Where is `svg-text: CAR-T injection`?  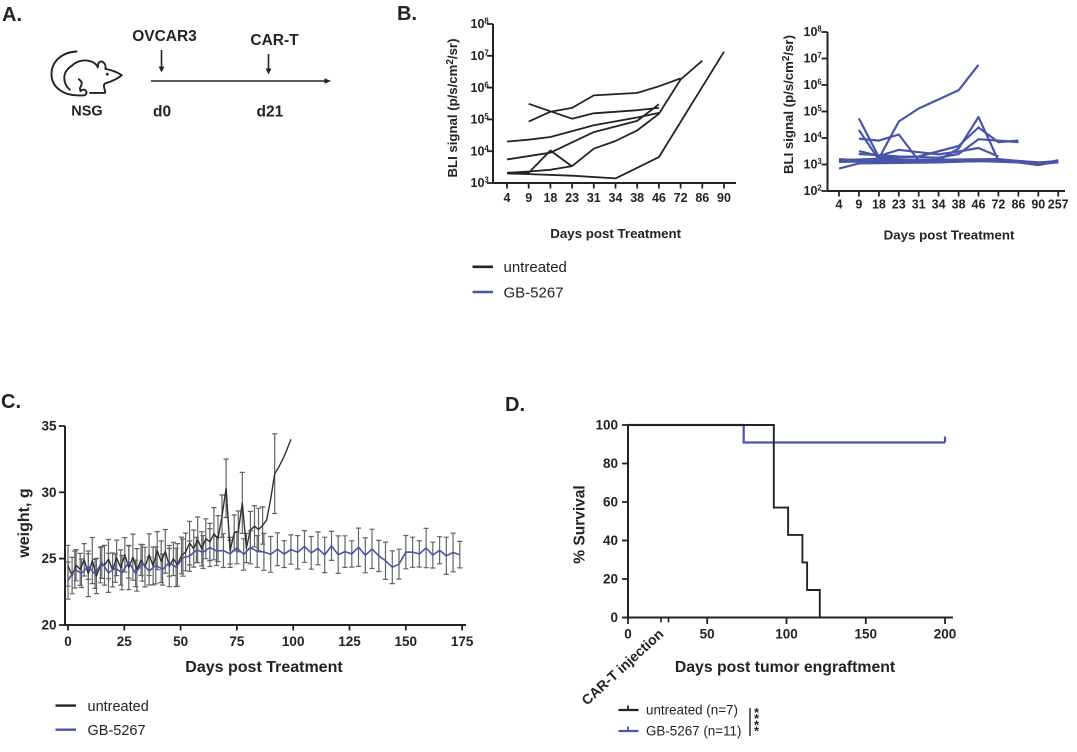
svg-text: CAR-T injection is located at coordinates (622, 666).